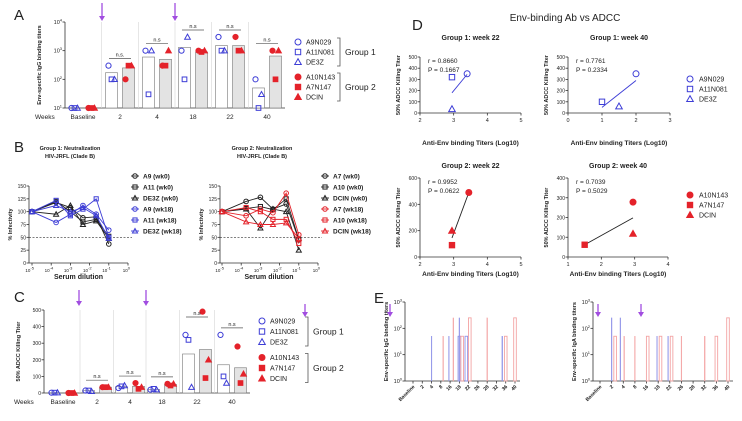 The height and width of the screenshot is (421, 742). Describe the element at coordinates (471, 166) in the screenshot. I see `chart-title: Group 2: week 22` at that location.